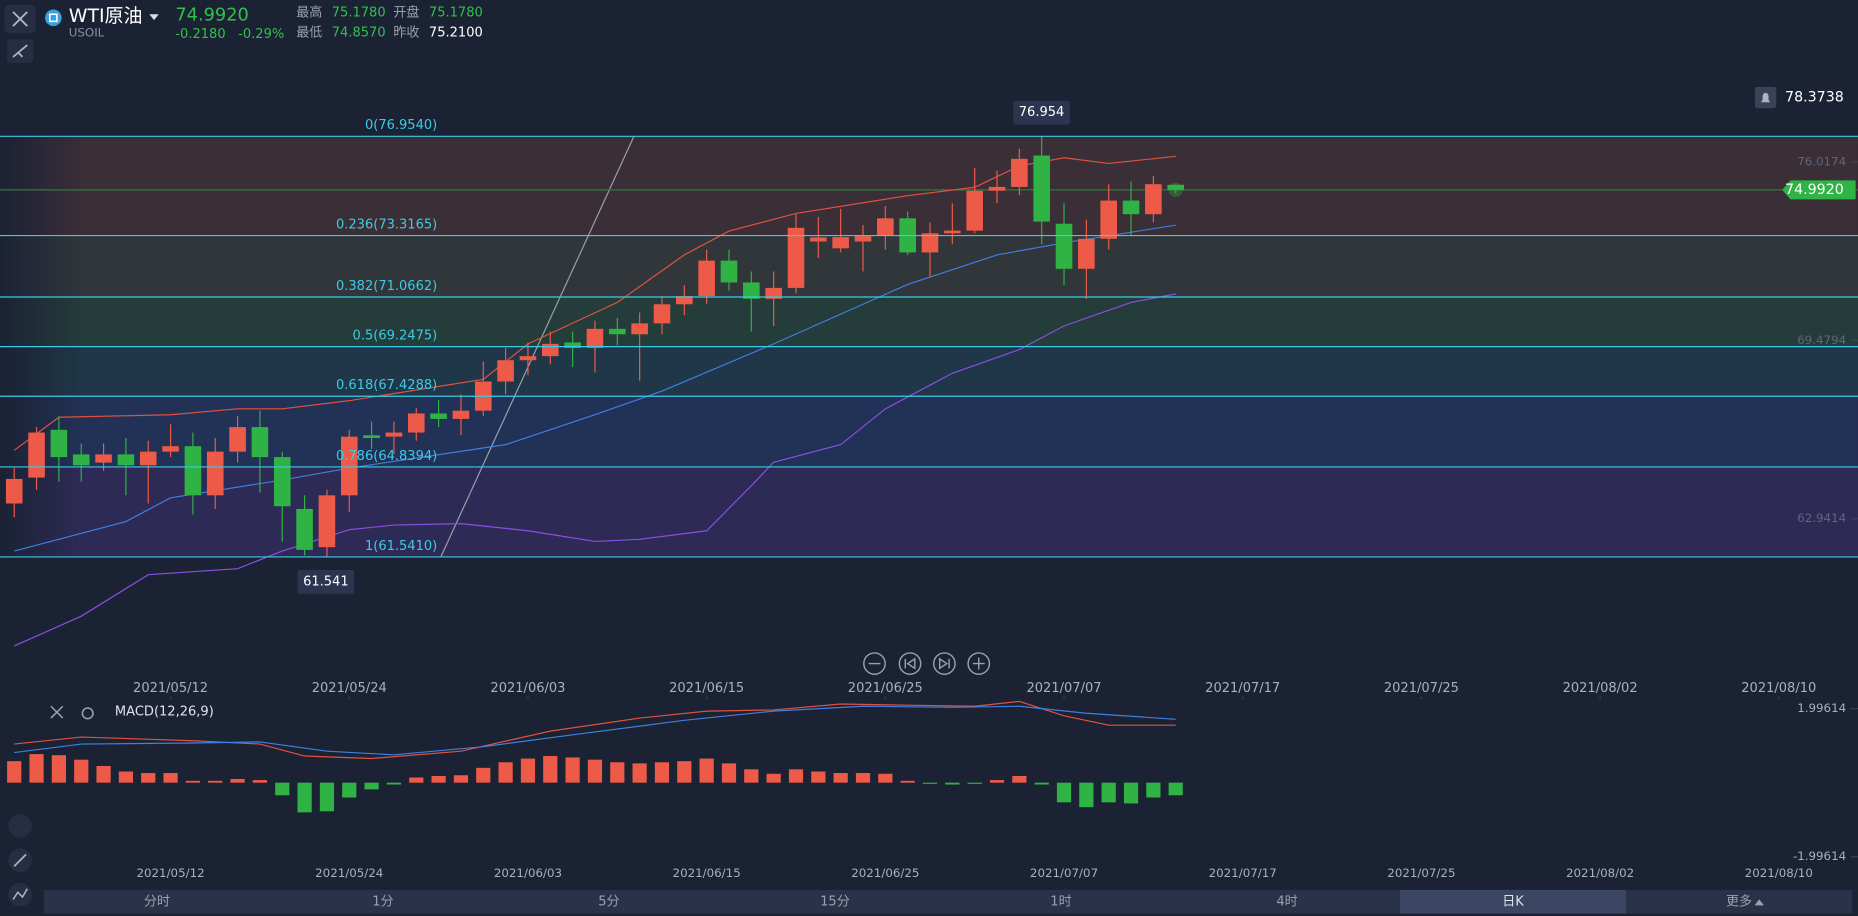  Describe the element at coordinates (1739, 901) in the screenshot. I see `tab: 更多` at that location.